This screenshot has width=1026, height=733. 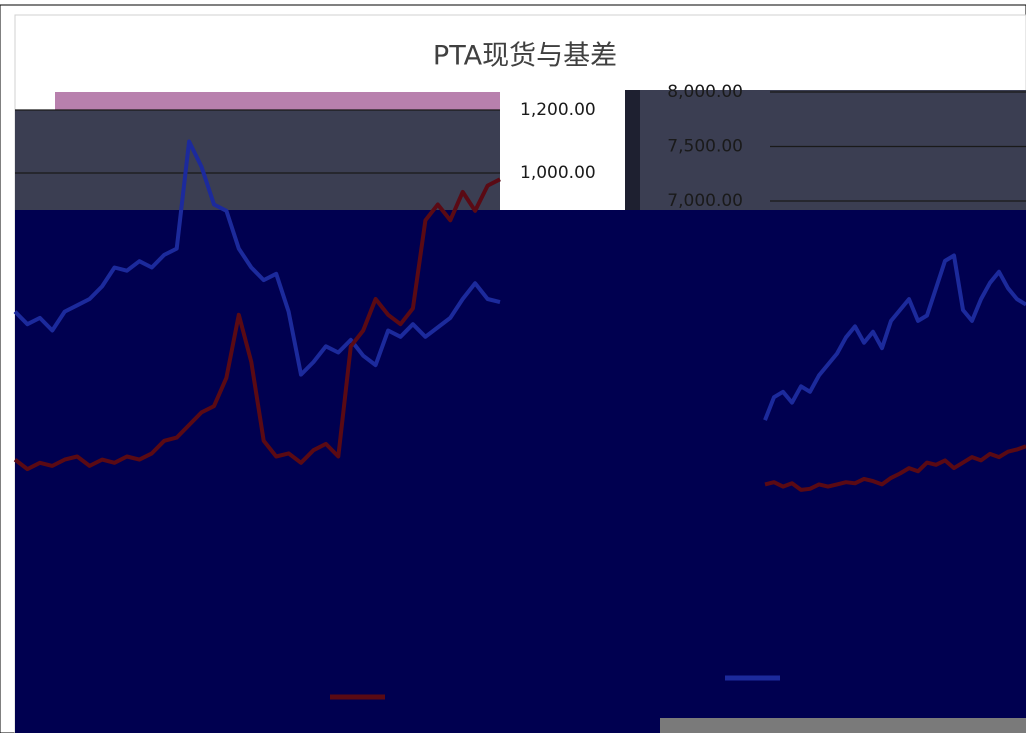 I want to click on y-tick-label: 1,000.00, so click(x=558, y=173).